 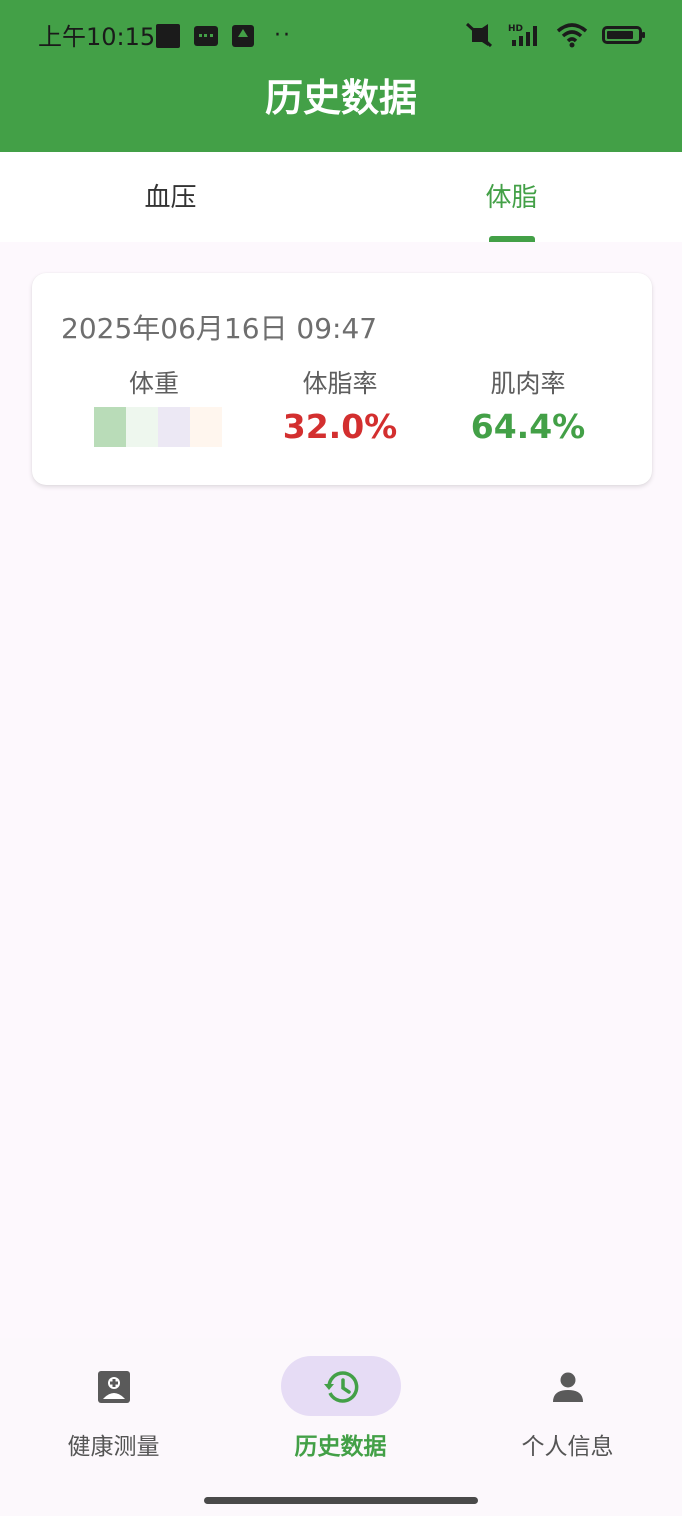 I want to click on status-bar: 上午10:15 ·· HD, so click(x=341, y=37).